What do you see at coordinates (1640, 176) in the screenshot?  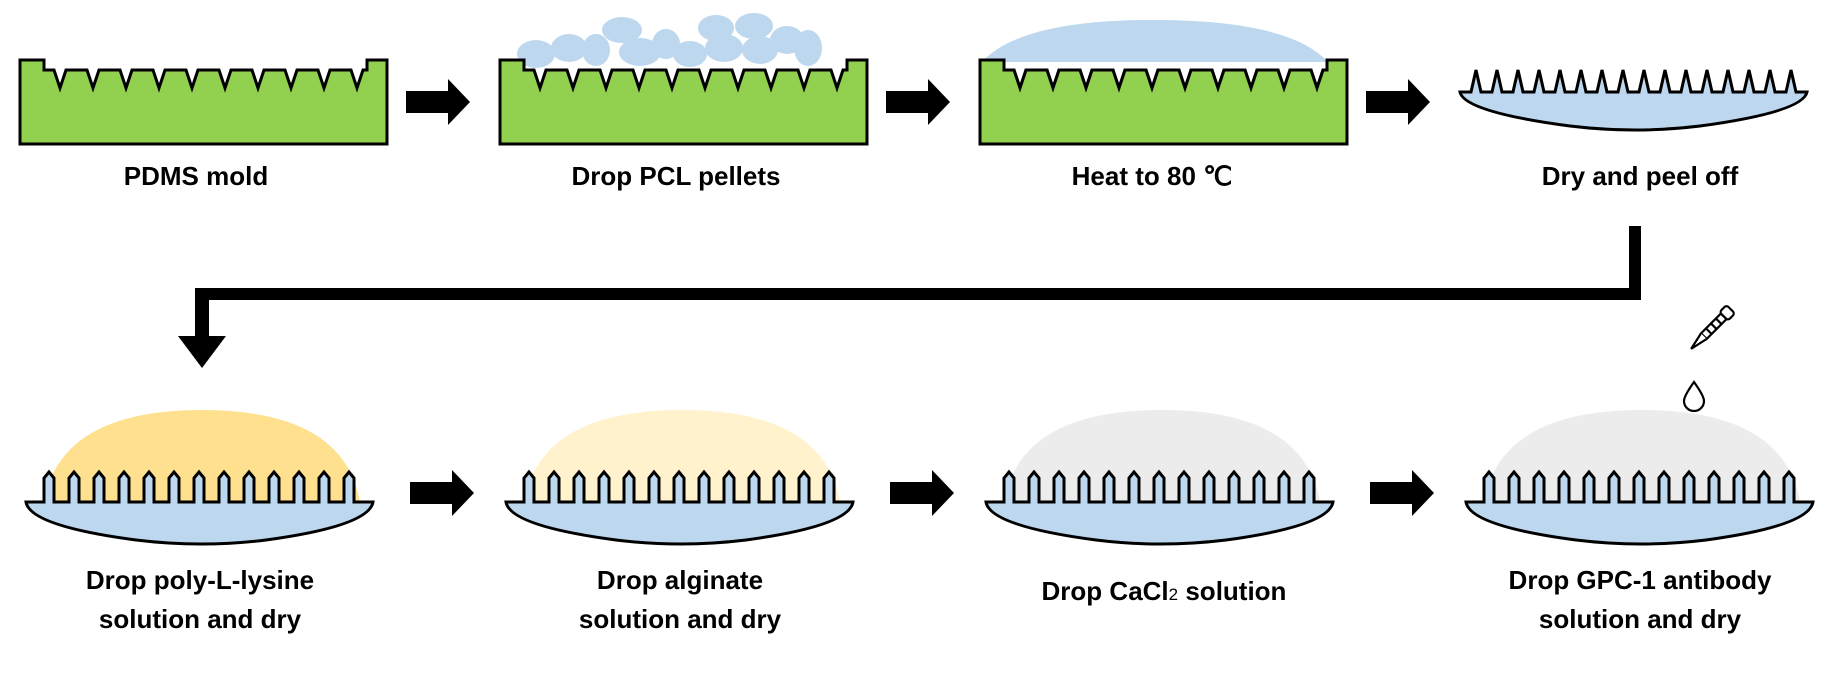 I see `step-label-dry-peel: Dry and peel off` at bounding box center [1640, 176].